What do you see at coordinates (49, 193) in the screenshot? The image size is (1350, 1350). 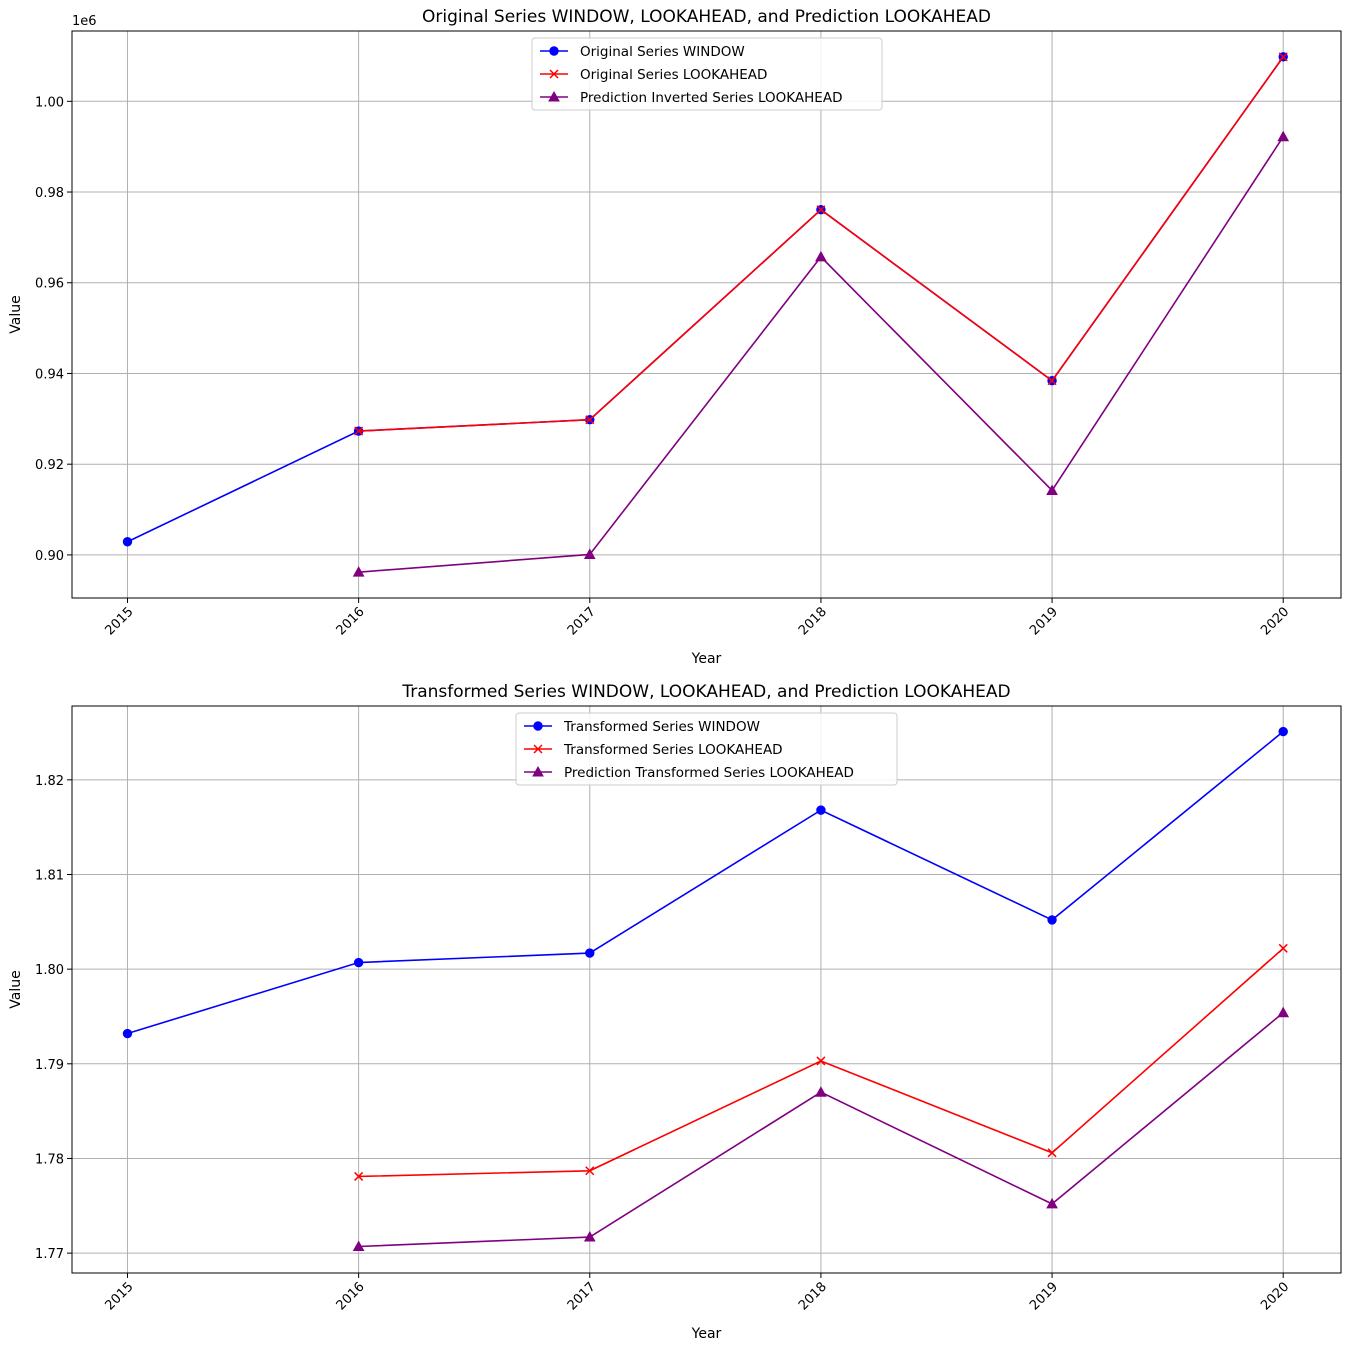 I see `y-tick-label: 0.98` at bounding box center [49, 193].